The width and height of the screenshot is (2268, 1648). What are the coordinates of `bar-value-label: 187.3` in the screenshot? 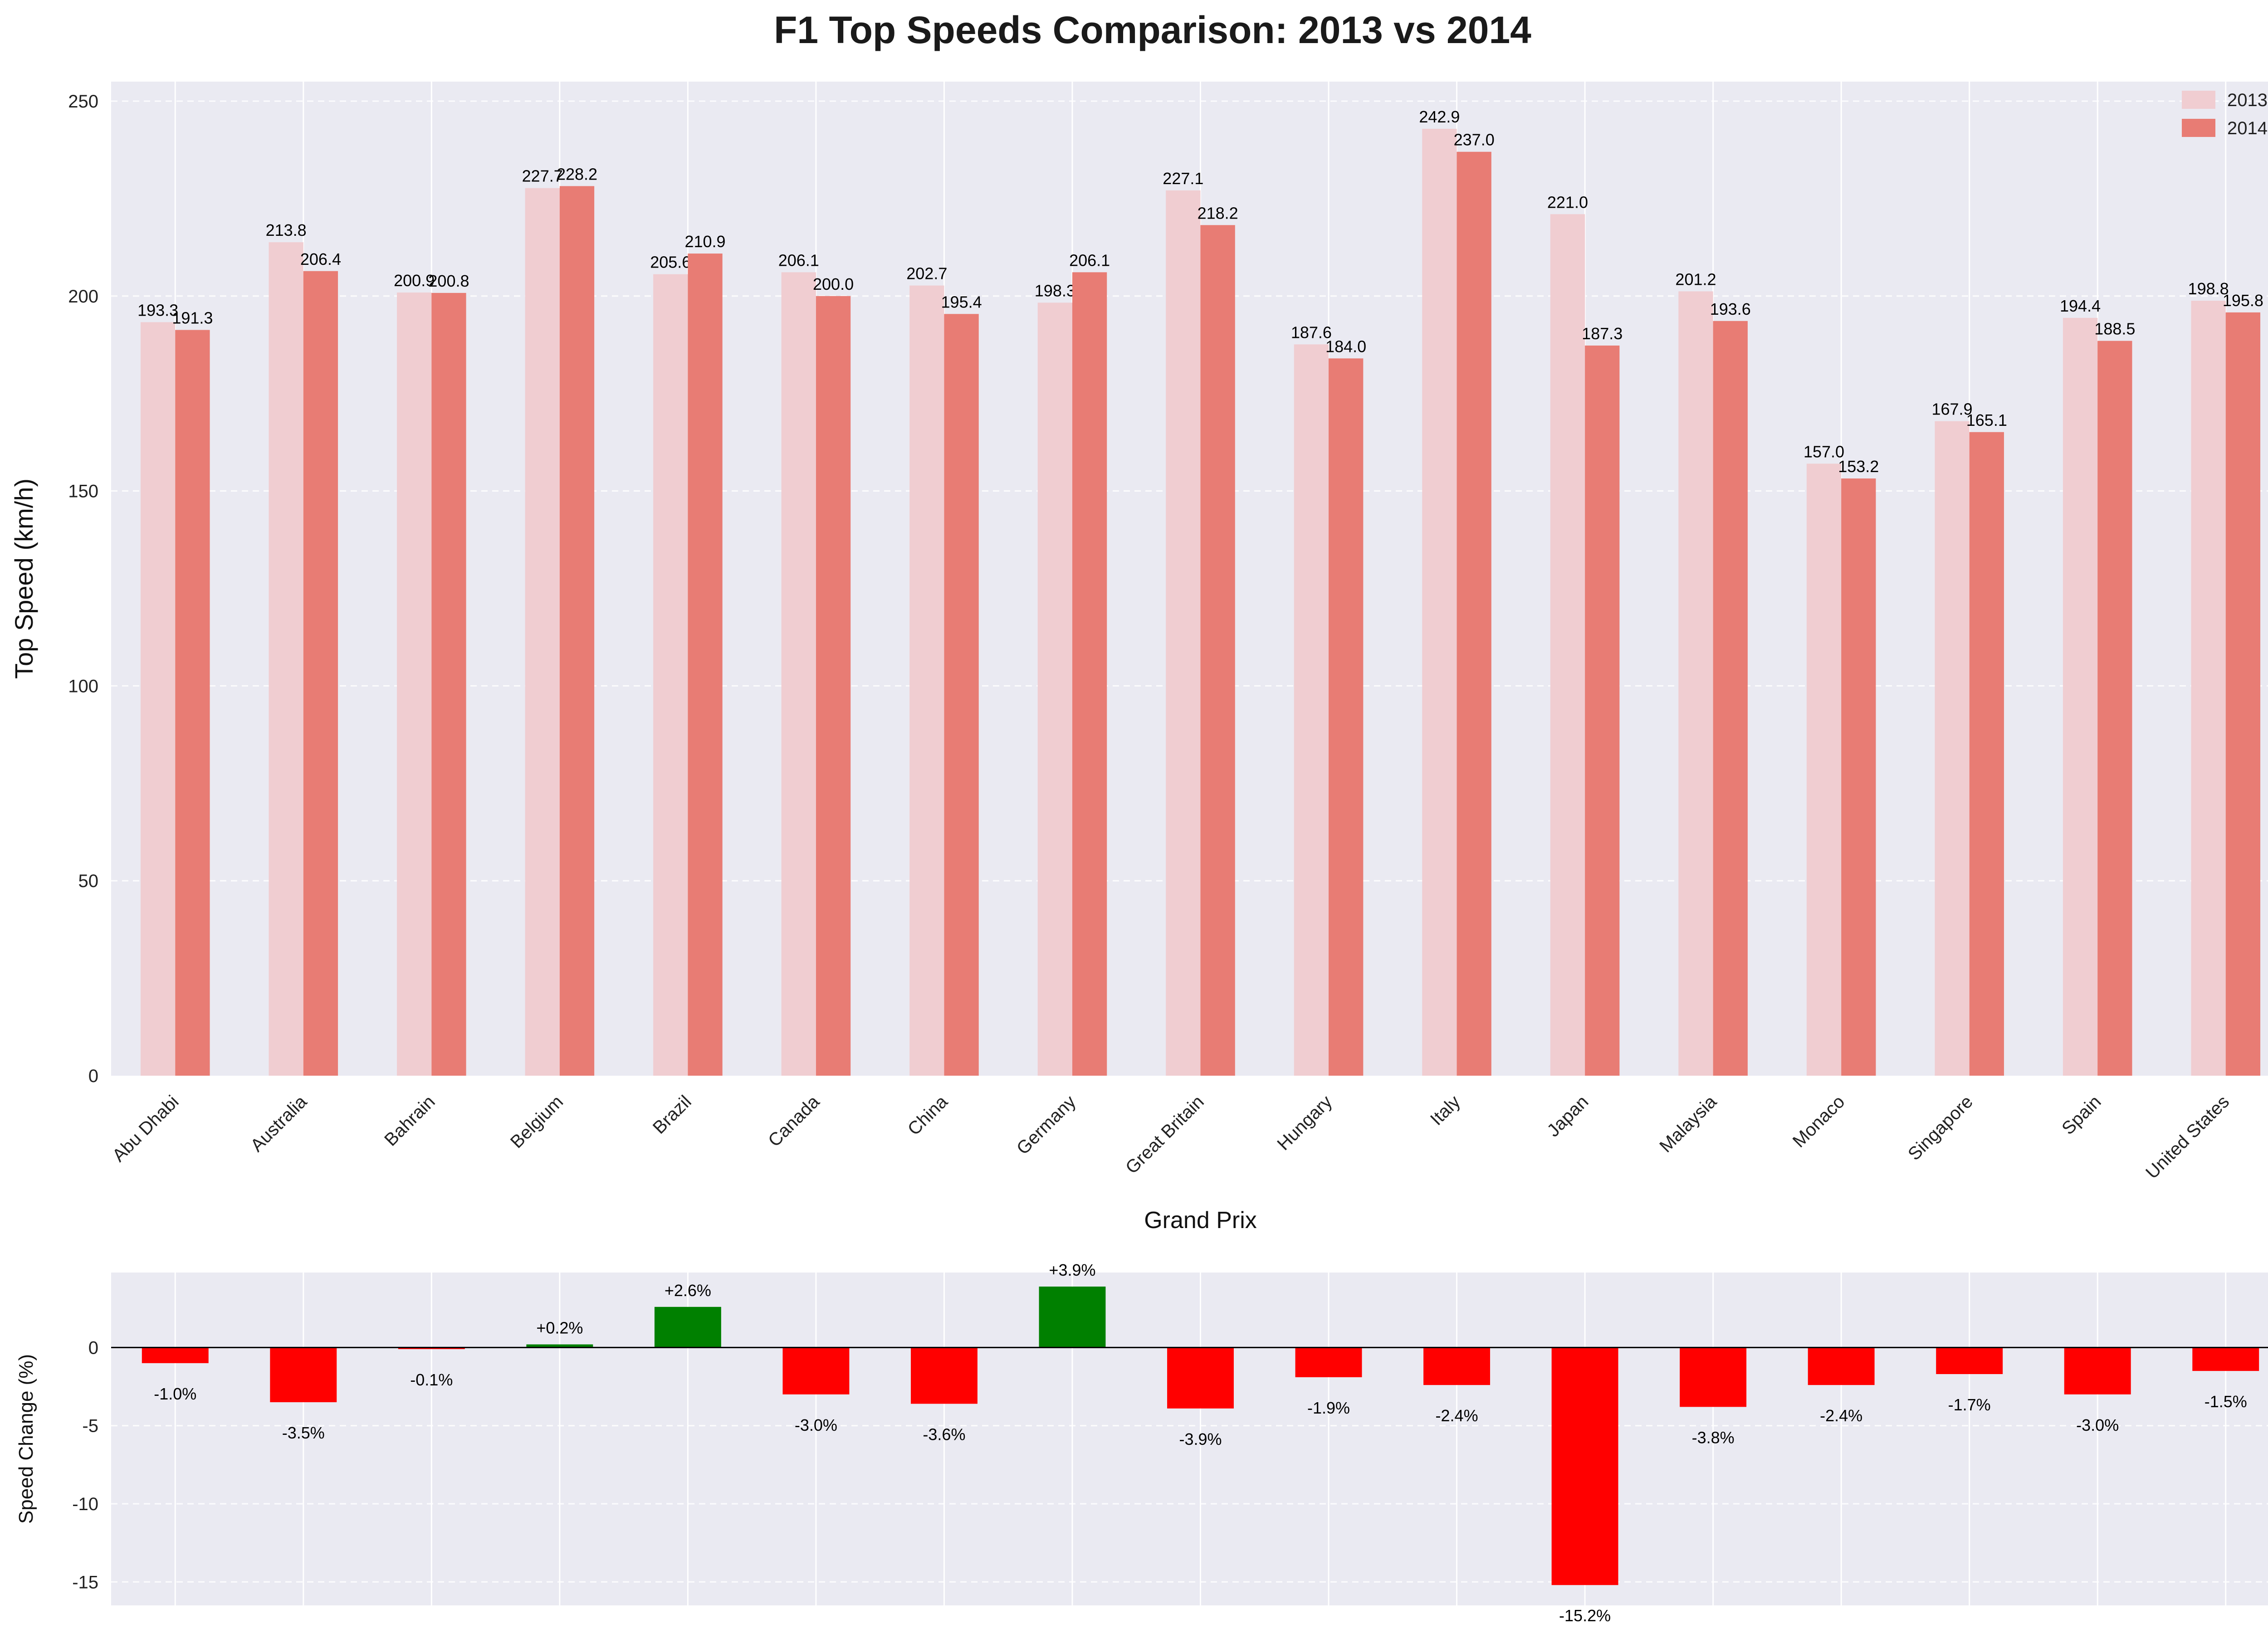 It's located at (1603, 333).